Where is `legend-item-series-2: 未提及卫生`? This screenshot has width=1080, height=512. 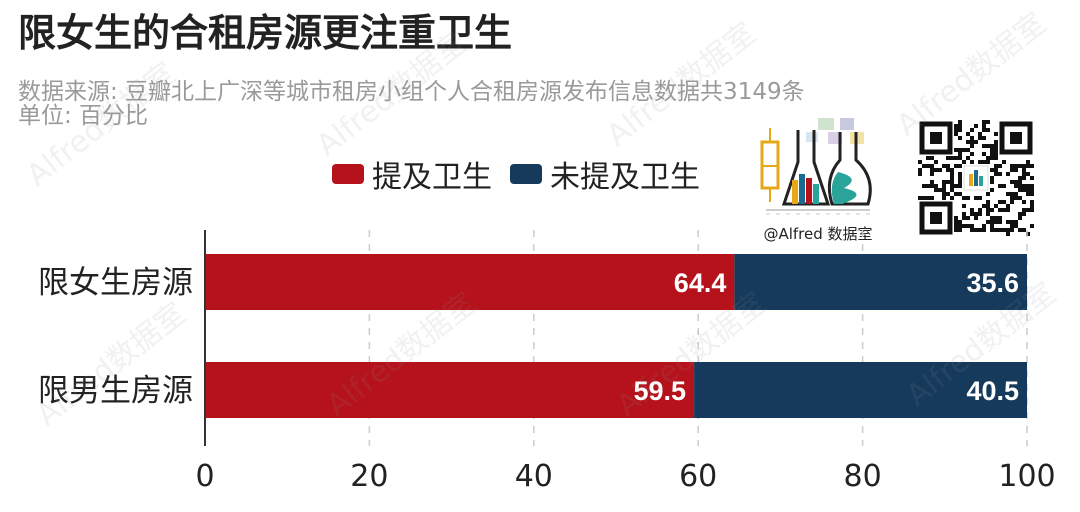 legend-item-series-2: 未提及卫生 is located at coordinates (605, 174).